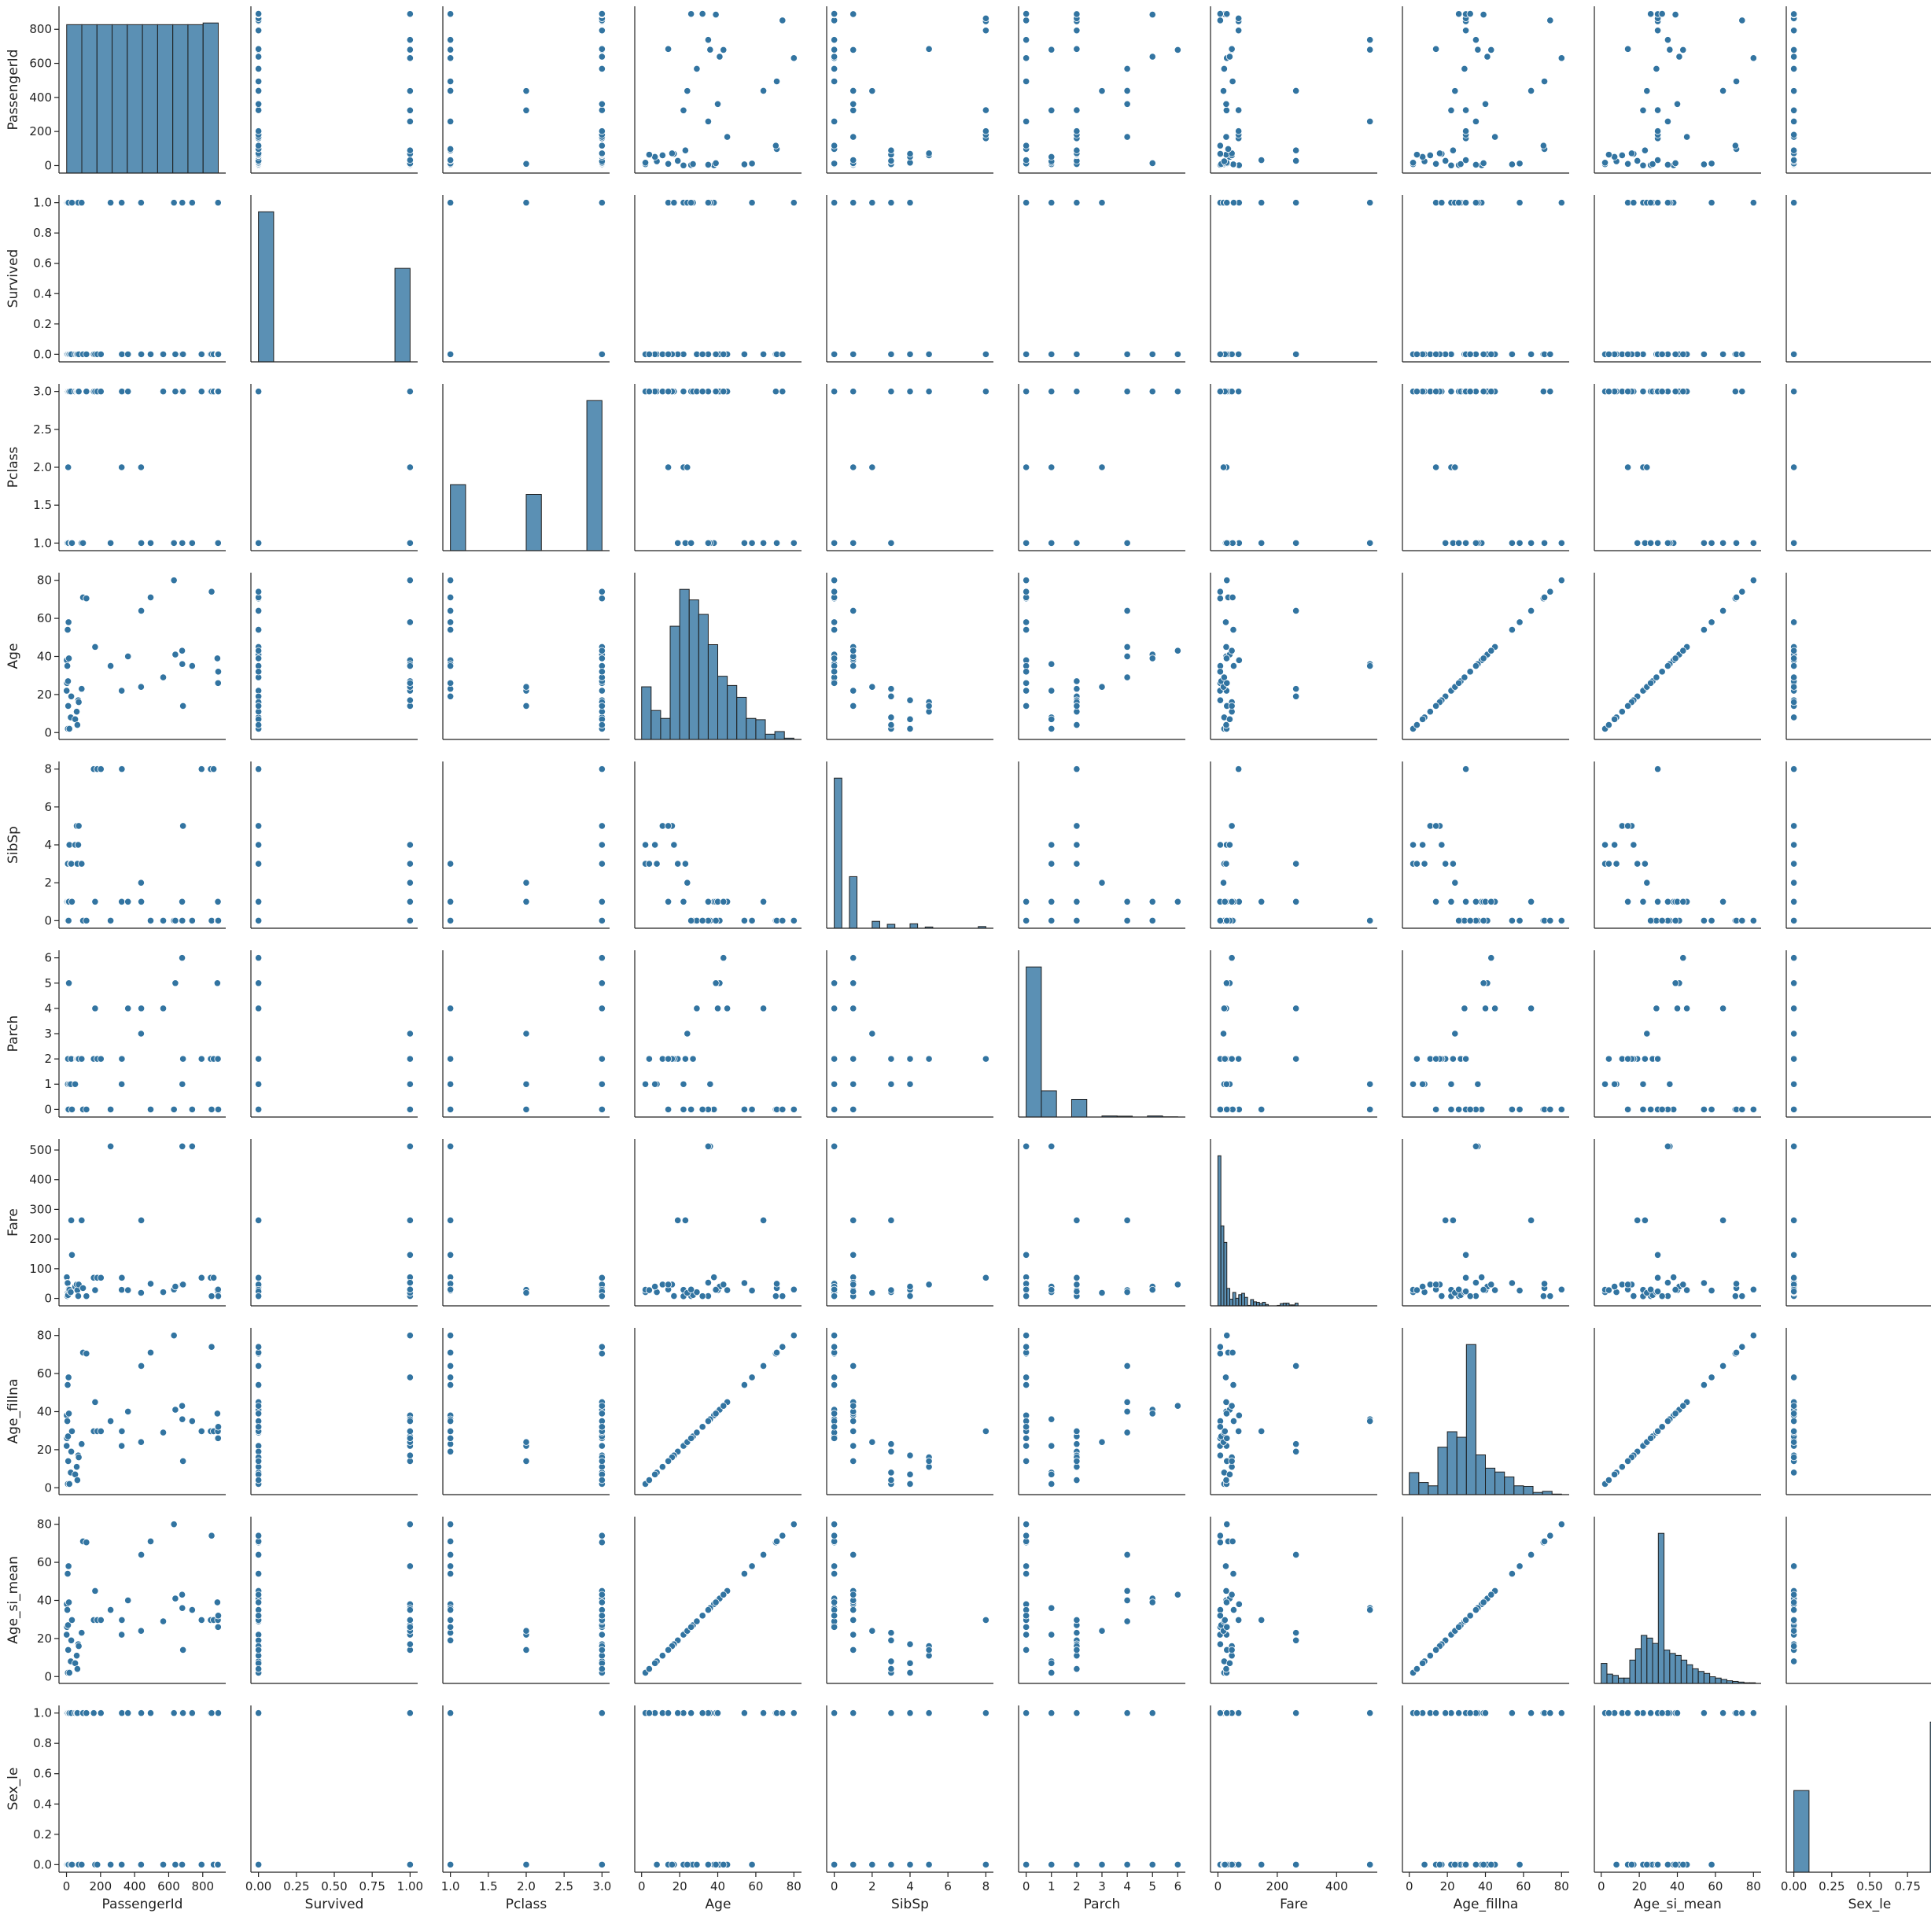  What do you see at coordinates (48, 883) in the screenshot?
I see `y-tick-label: 2` at bounding box center [48, 883].